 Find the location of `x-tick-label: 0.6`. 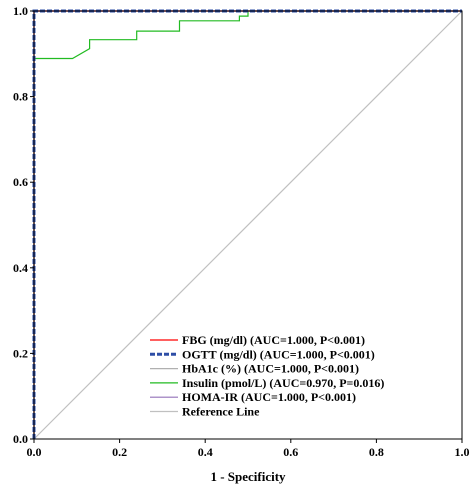

x-tick-label: 0.6 is located at coordinates (290, 452).